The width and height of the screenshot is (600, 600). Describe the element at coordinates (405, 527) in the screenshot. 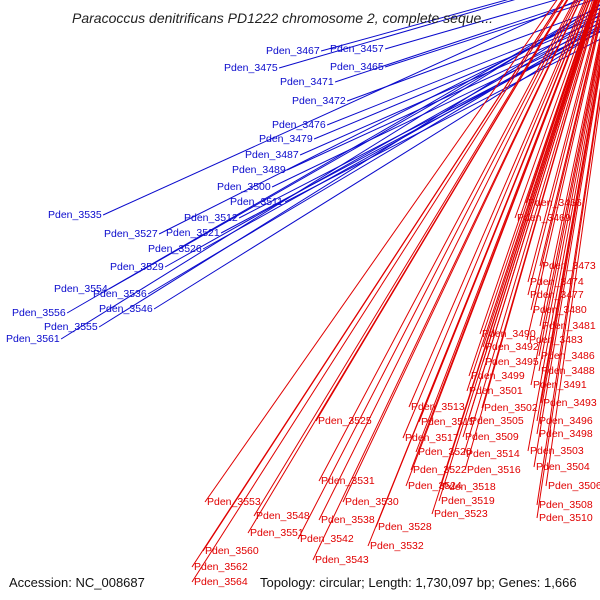

I see `reverse-gene-label: Pden_3528` at that location.